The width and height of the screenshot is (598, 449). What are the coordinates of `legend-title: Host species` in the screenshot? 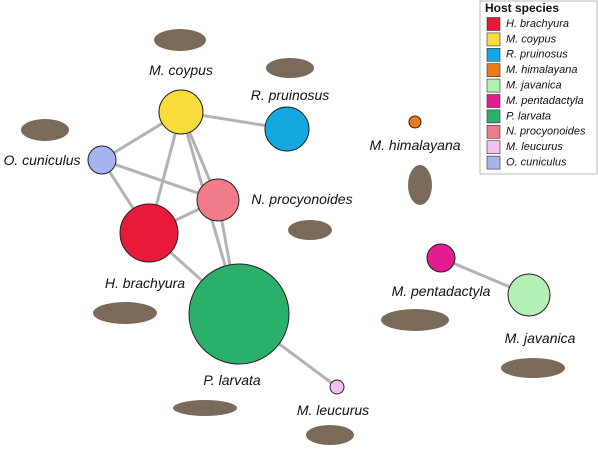 It's located at (522, 8).